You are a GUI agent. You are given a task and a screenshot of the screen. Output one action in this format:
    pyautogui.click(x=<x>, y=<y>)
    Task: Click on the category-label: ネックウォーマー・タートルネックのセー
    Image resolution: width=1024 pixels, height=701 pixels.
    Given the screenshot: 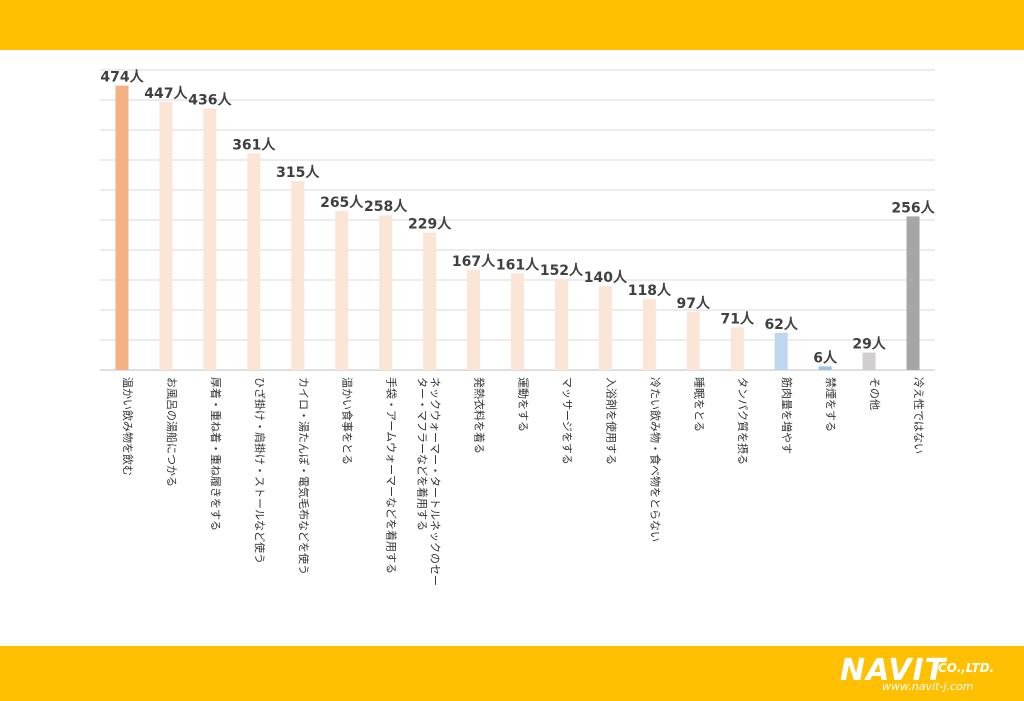 What is the action you would take?
    pyautogui.click(x=435, y=481)
    